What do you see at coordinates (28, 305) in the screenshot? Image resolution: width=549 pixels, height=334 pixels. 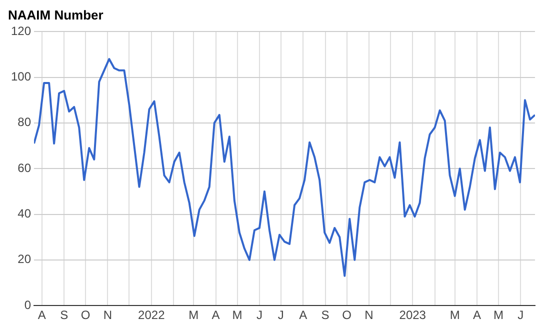 I see `y-tick-label: 0` at bounding box center [28, 305].